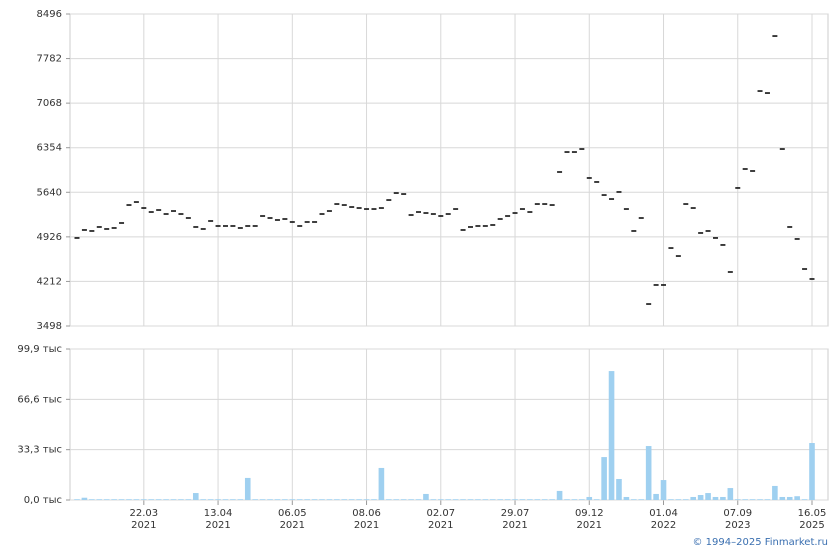  I want to click on y-tick-label: 66,6 тыс, so click(39, 399).